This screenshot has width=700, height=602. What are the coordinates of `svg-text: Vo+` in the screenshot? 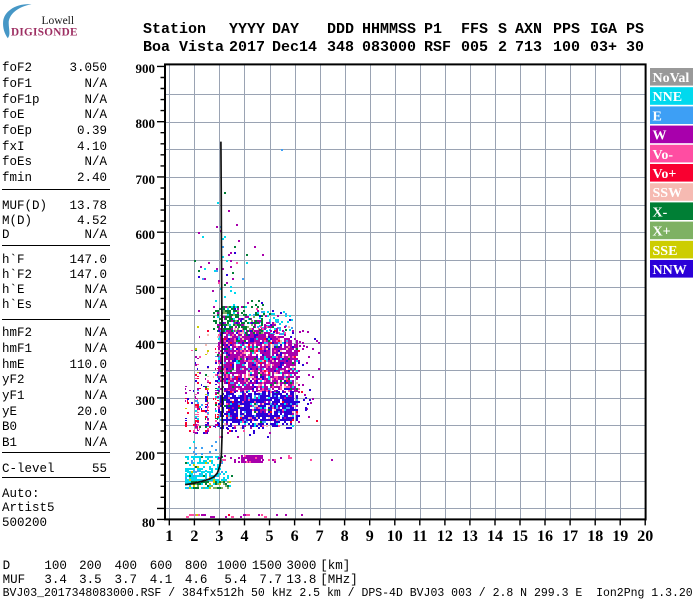 It's located at (665, 174).